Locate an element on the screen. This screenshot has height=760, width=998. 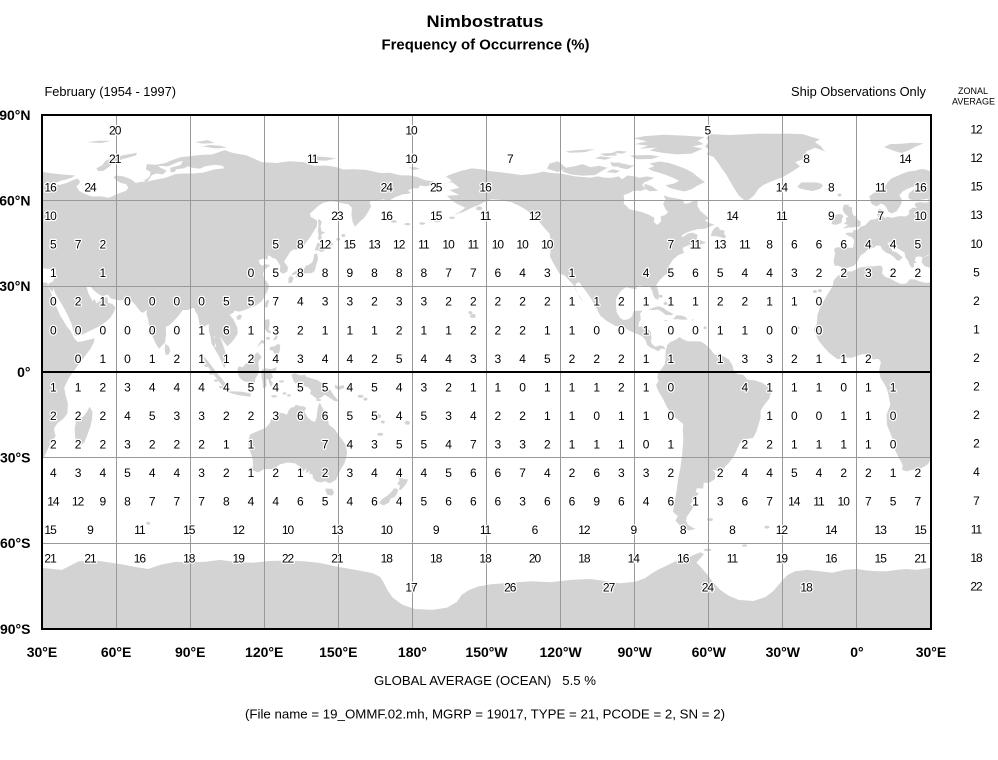
svg-text: 180° is located at coordinates (412, 652).